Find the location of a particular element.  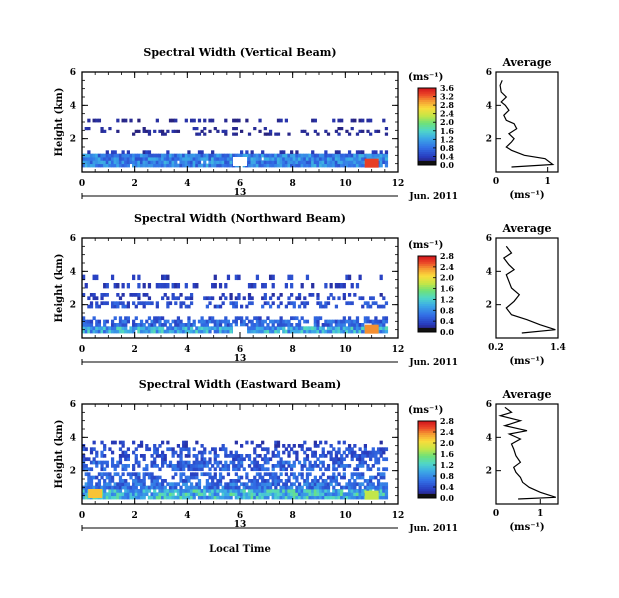

x-tick-label: 0 is located at coordinates (82, 350).